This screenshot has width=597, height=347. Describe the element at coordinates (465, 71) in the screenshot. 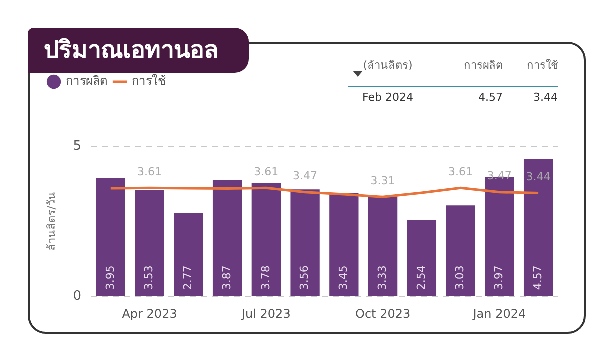

I see `text: การผลิต` at that location.